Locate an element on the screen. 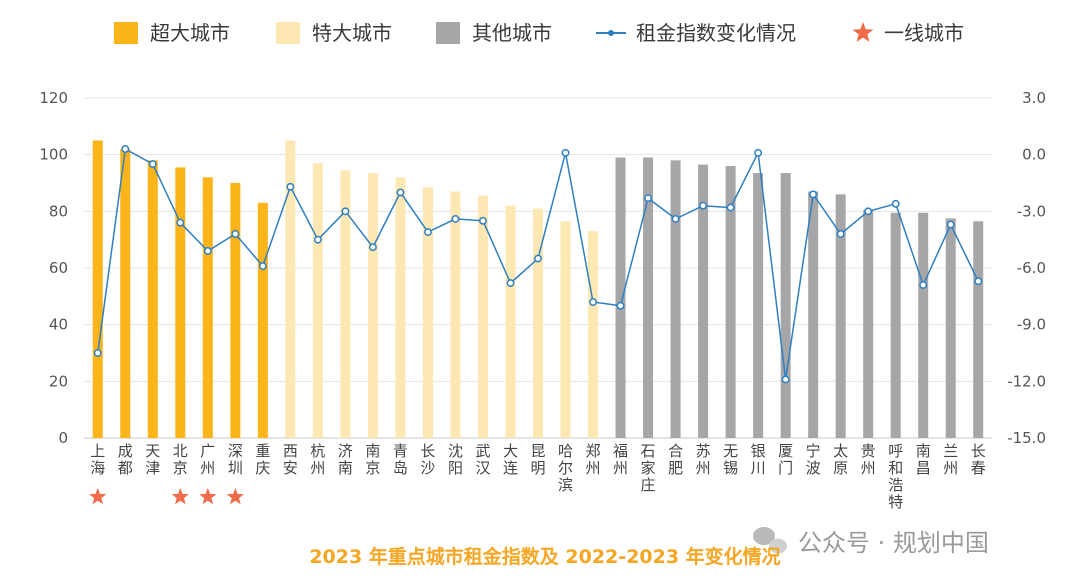 Image resolution: width=1080 pixels, height=586 pixels. line-point-北京 is located at coordinates (180, 222).